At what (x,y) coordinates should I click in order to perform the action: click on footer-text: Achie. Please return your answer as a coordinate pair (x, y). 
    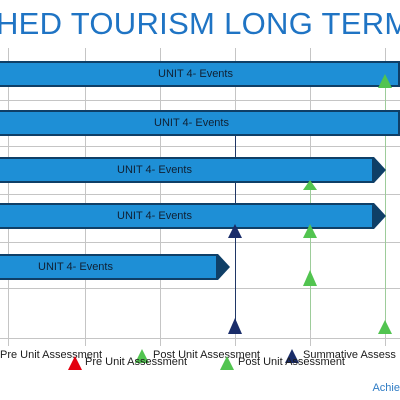
    Looking at the image, I should click on (386, 388).